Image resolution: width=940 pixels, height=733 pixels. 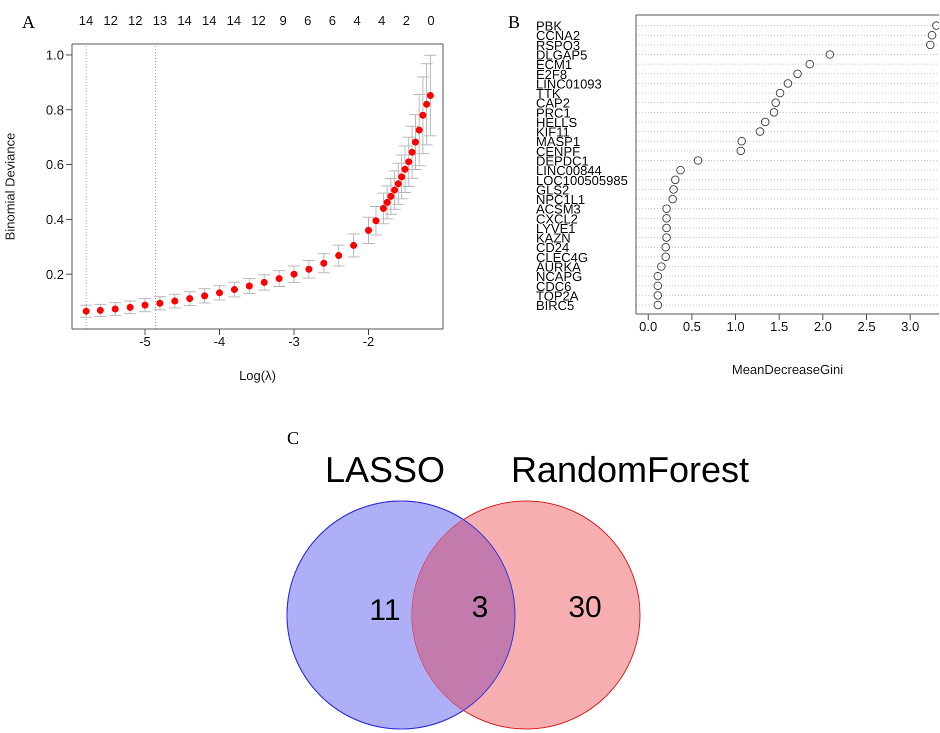 I want to click on x-tick-label: 2.0, so click(x=823, y=326).